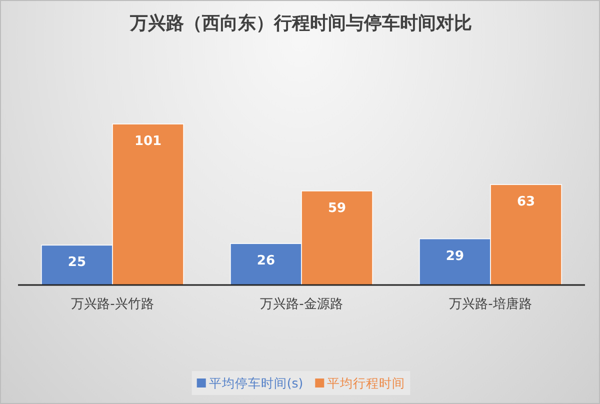  Describe the element at coordinates (266, 261) in the screenshot. I see `data-label: 26` at that location.